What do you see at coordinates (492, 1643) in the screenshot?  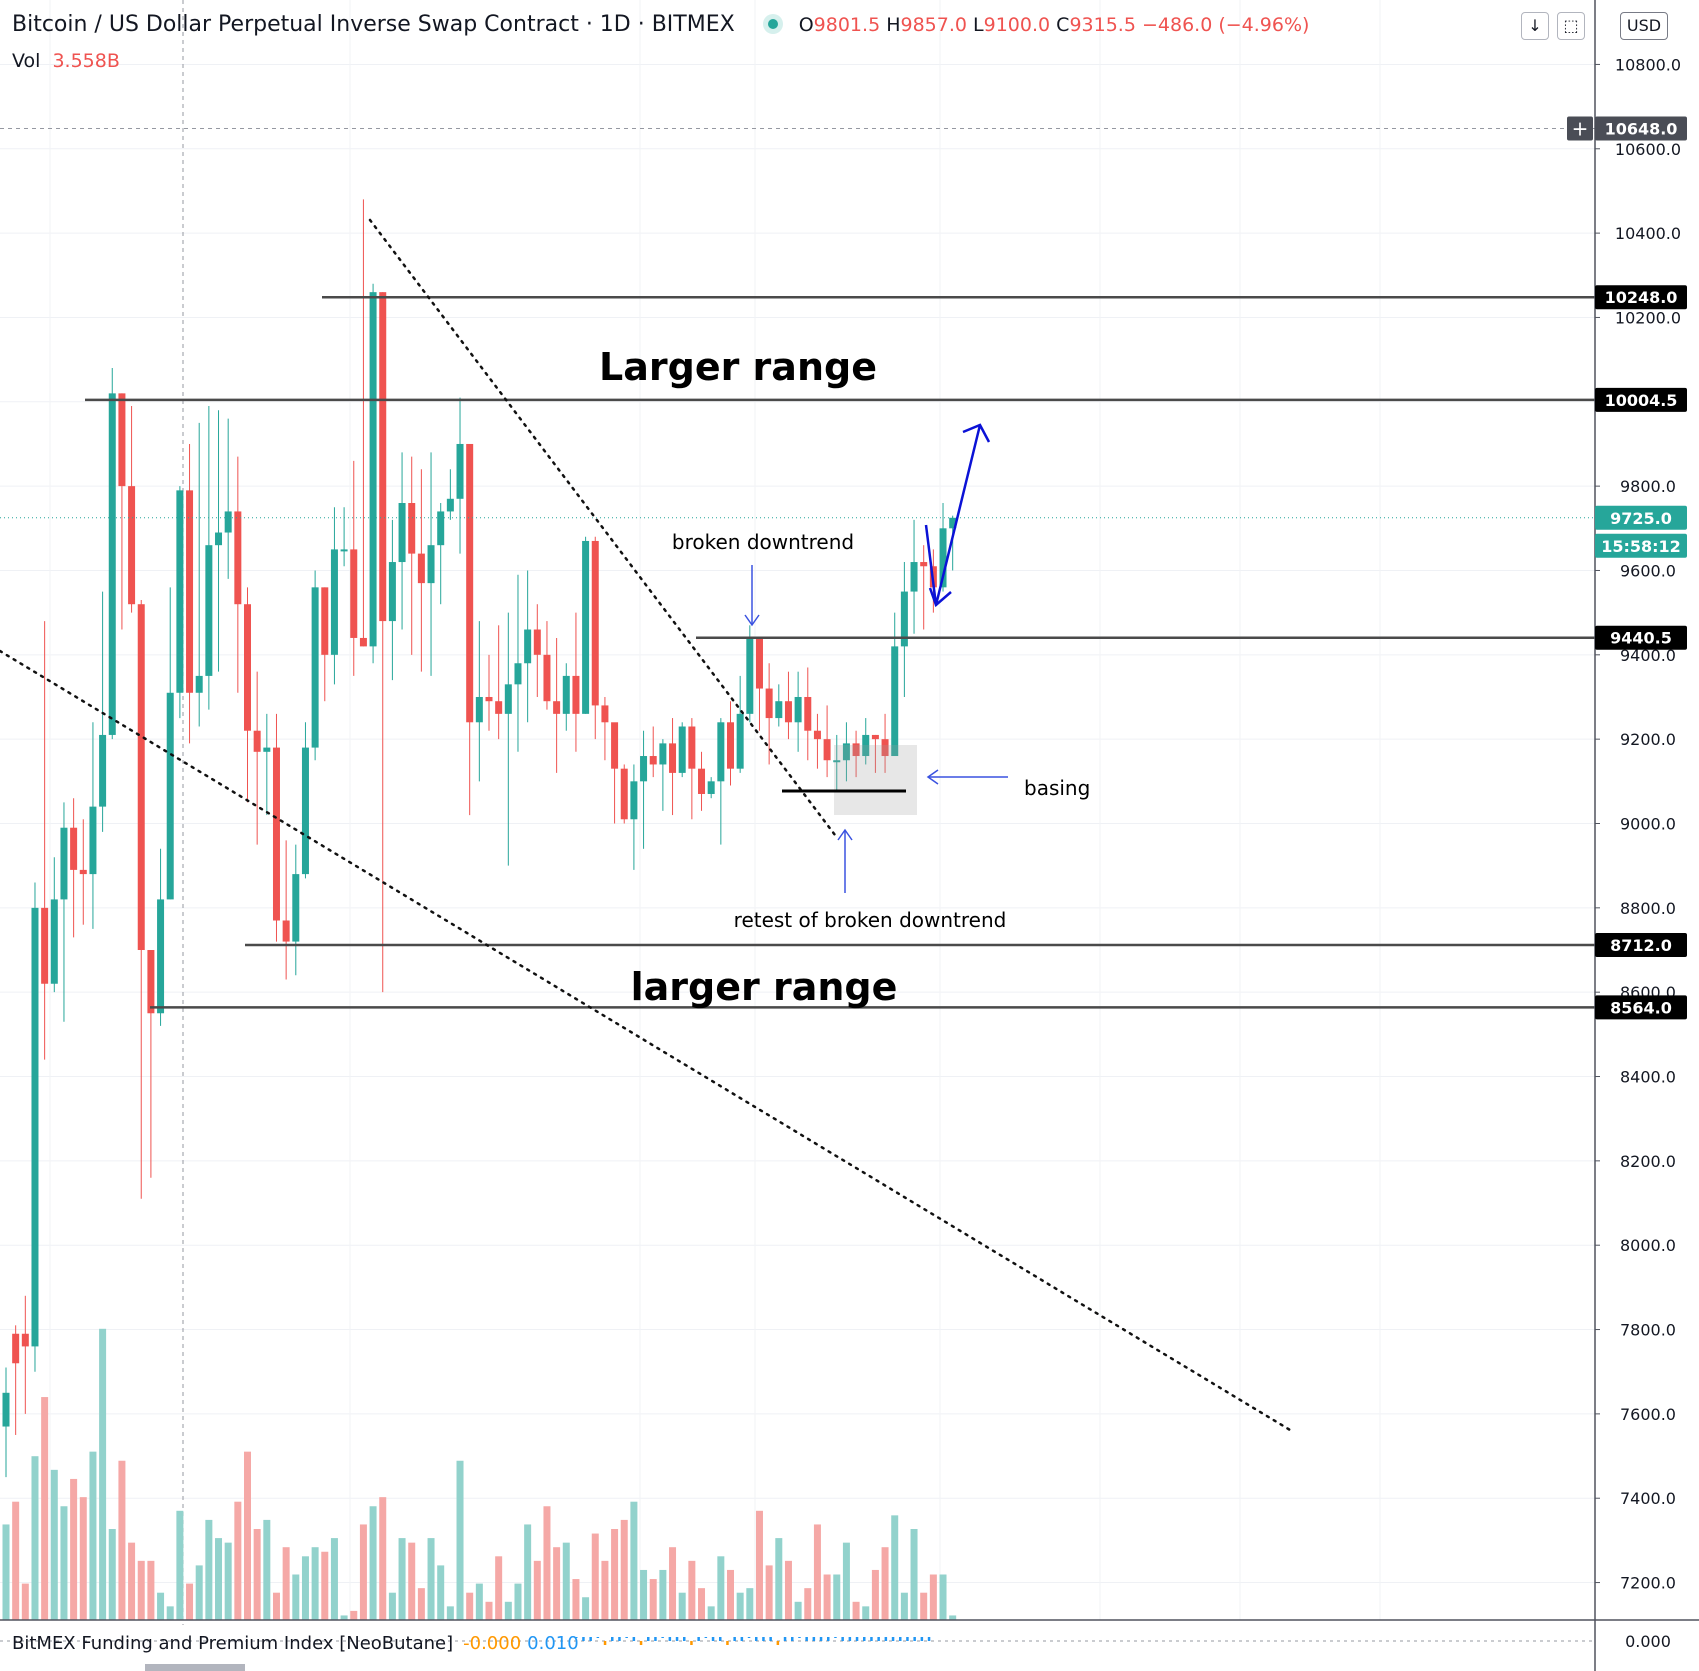 I see `indicator-value-a: -0.000` at bounding box center [492, 1643].